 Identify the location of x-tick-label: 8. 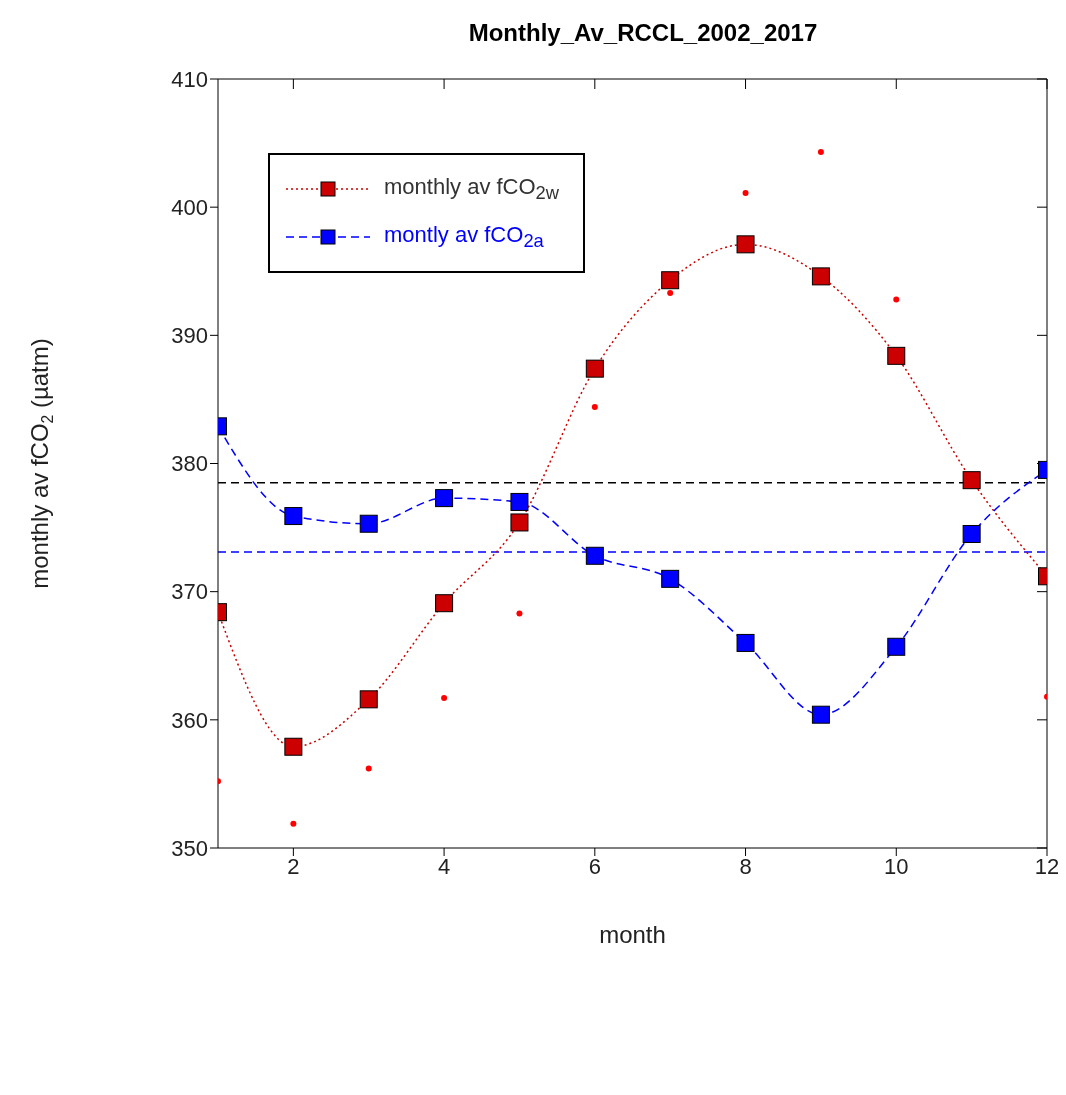
(745, 866).